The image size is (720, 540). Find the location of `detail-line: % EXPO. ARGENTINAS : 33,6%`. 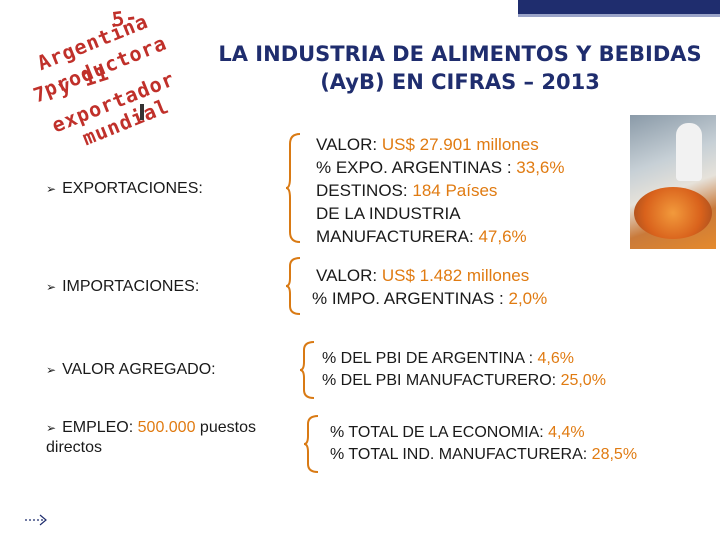

detail-line: % EXPO. ARGENTINAS : 33,6% is located at coordinates (440, 167).